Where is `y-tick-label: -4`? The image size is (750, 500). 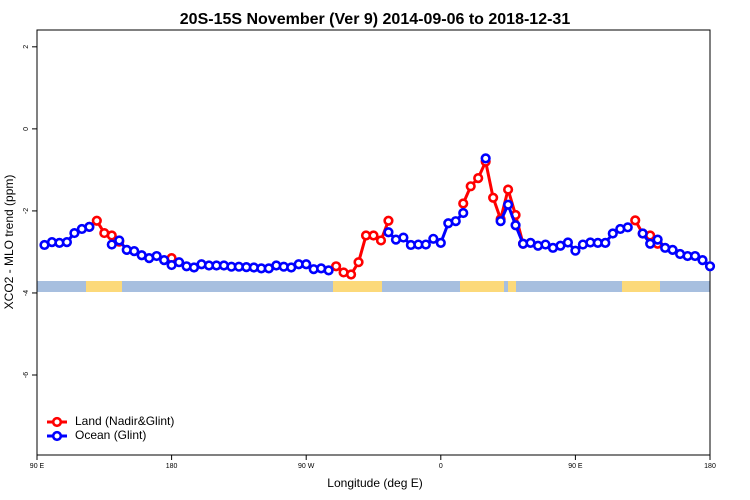 y-tick-label: -4 is located at coordinates (26, 293).